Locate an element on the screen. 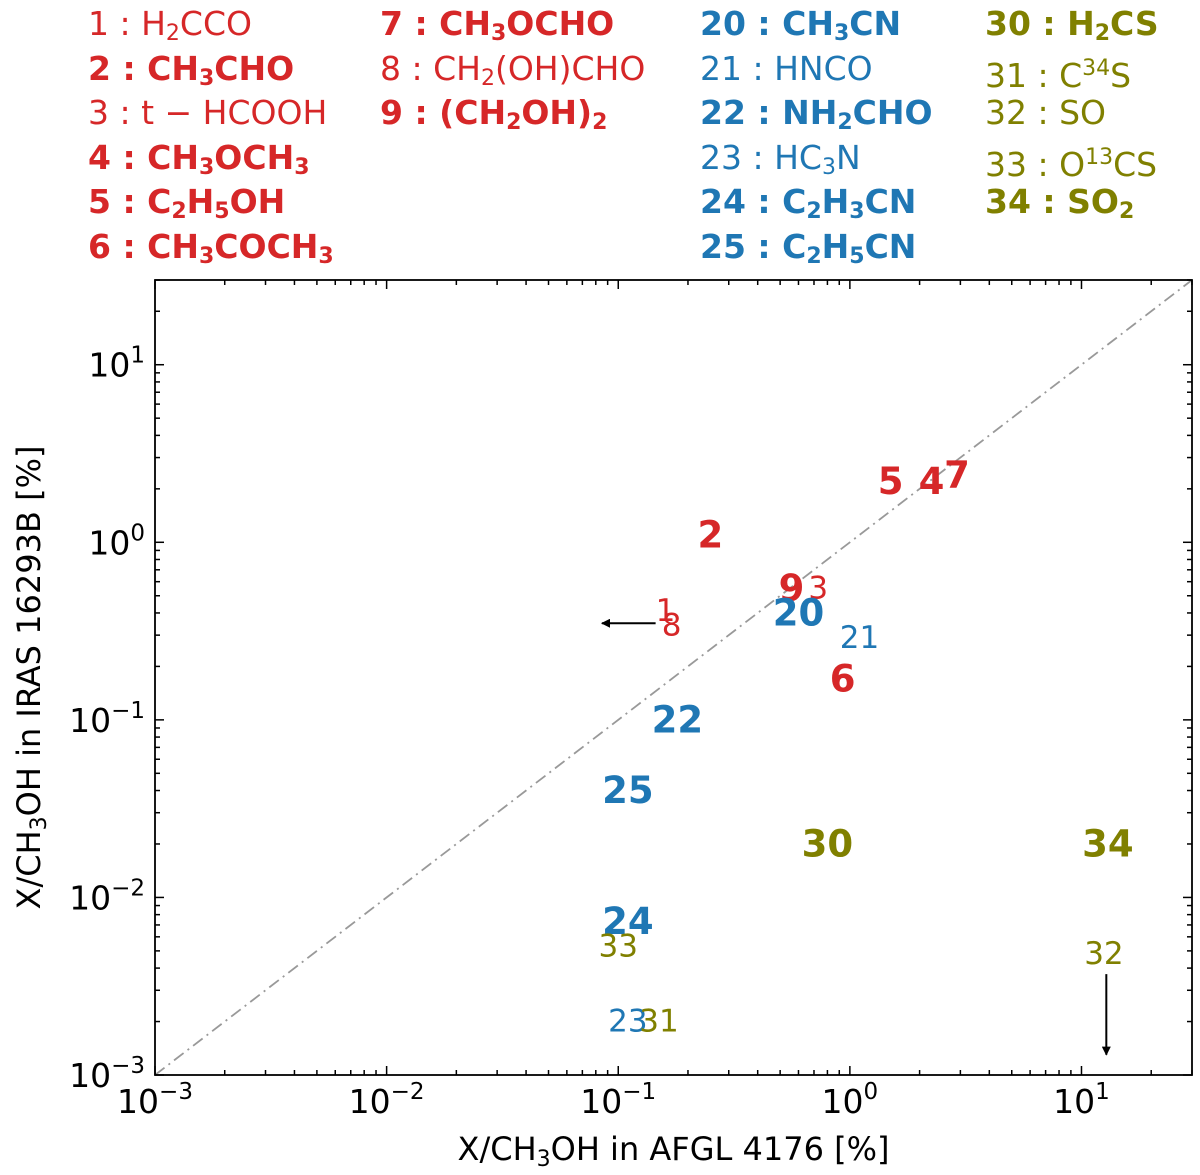 The image size is (1200, 1175). data-point-label: 6 is located at coordinates (843, 678).